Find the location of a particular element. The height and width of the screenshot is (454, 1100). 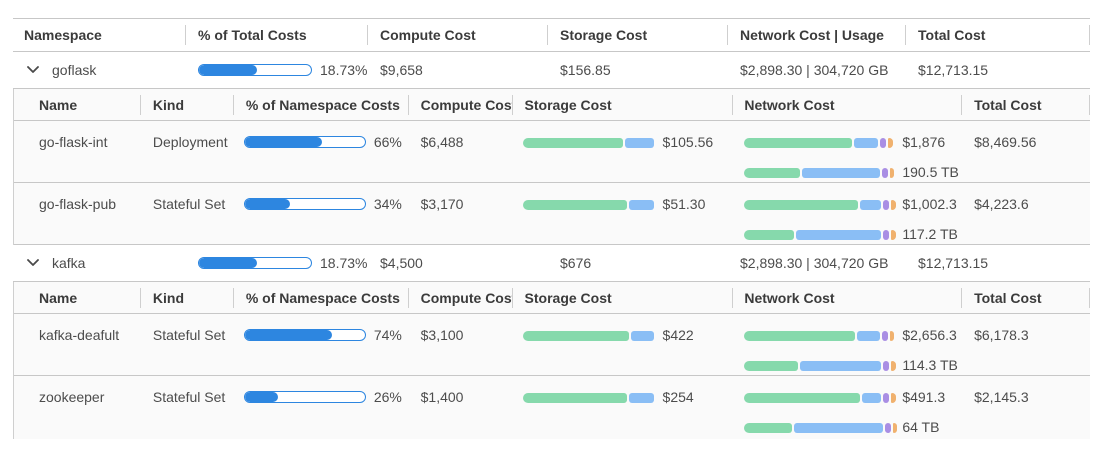

compute-cost-value: $9,658 is located at coordinates (401, 70).